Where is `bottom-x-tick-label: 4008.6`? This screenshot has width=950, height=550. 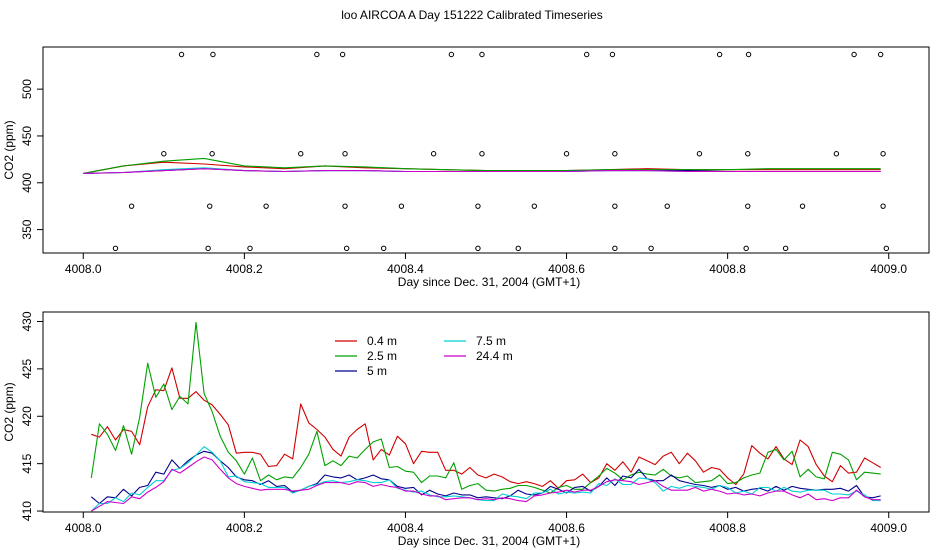
bottom-x-tick-label: 4008.6 is located at coordinates (566, 528).